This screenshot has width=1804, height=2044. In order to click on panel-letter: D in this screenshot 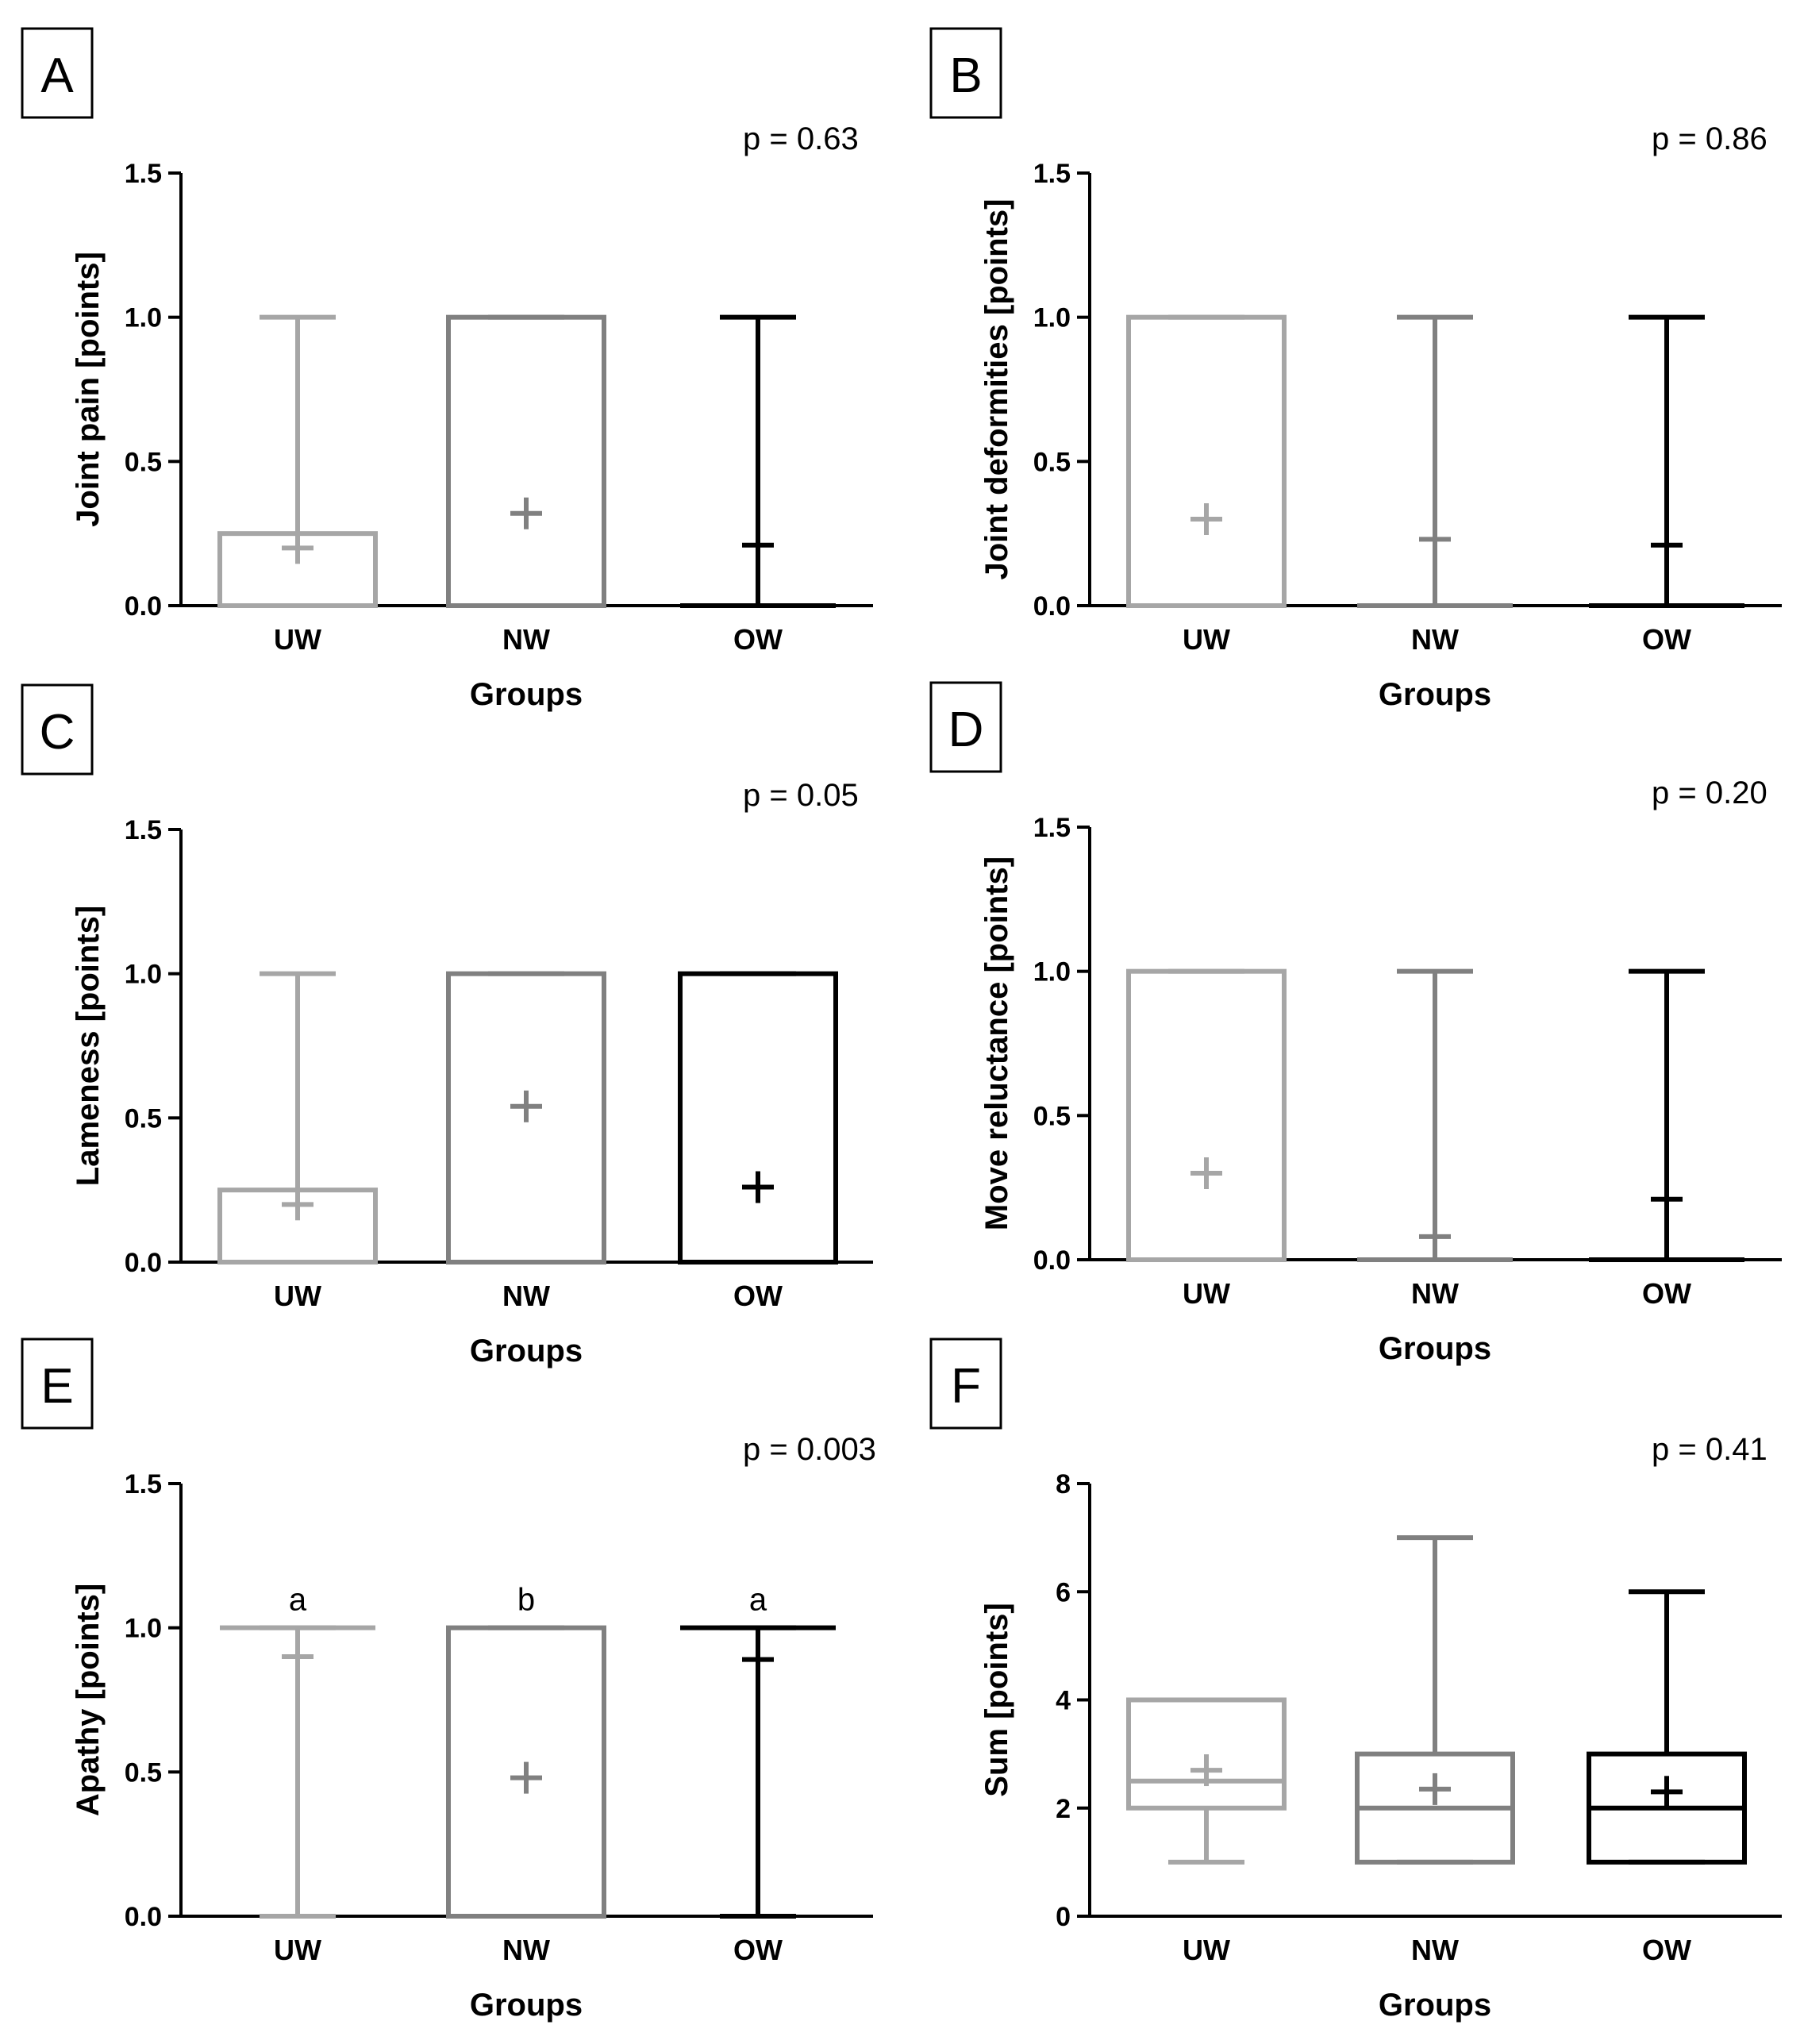, I will do `click(966, 730)`.